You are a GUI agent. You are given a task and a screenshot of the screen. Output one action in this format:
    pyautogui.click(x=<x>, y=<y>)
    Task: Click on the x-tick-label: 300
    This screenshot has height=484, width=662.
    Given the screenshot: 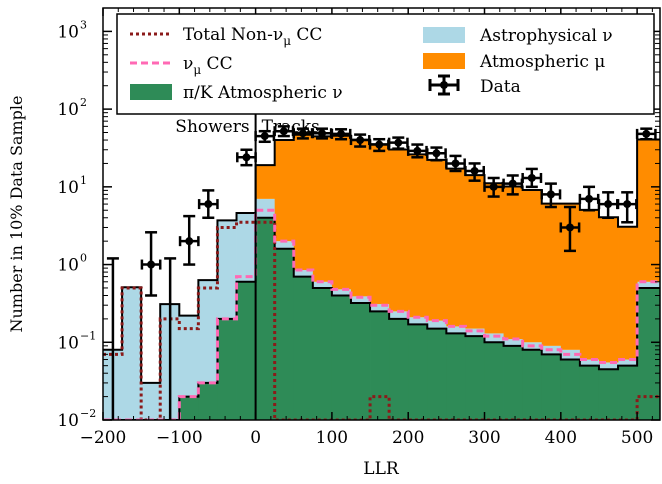 What is the action you would take?
    pyautogui.click(x=484, y=438)
    